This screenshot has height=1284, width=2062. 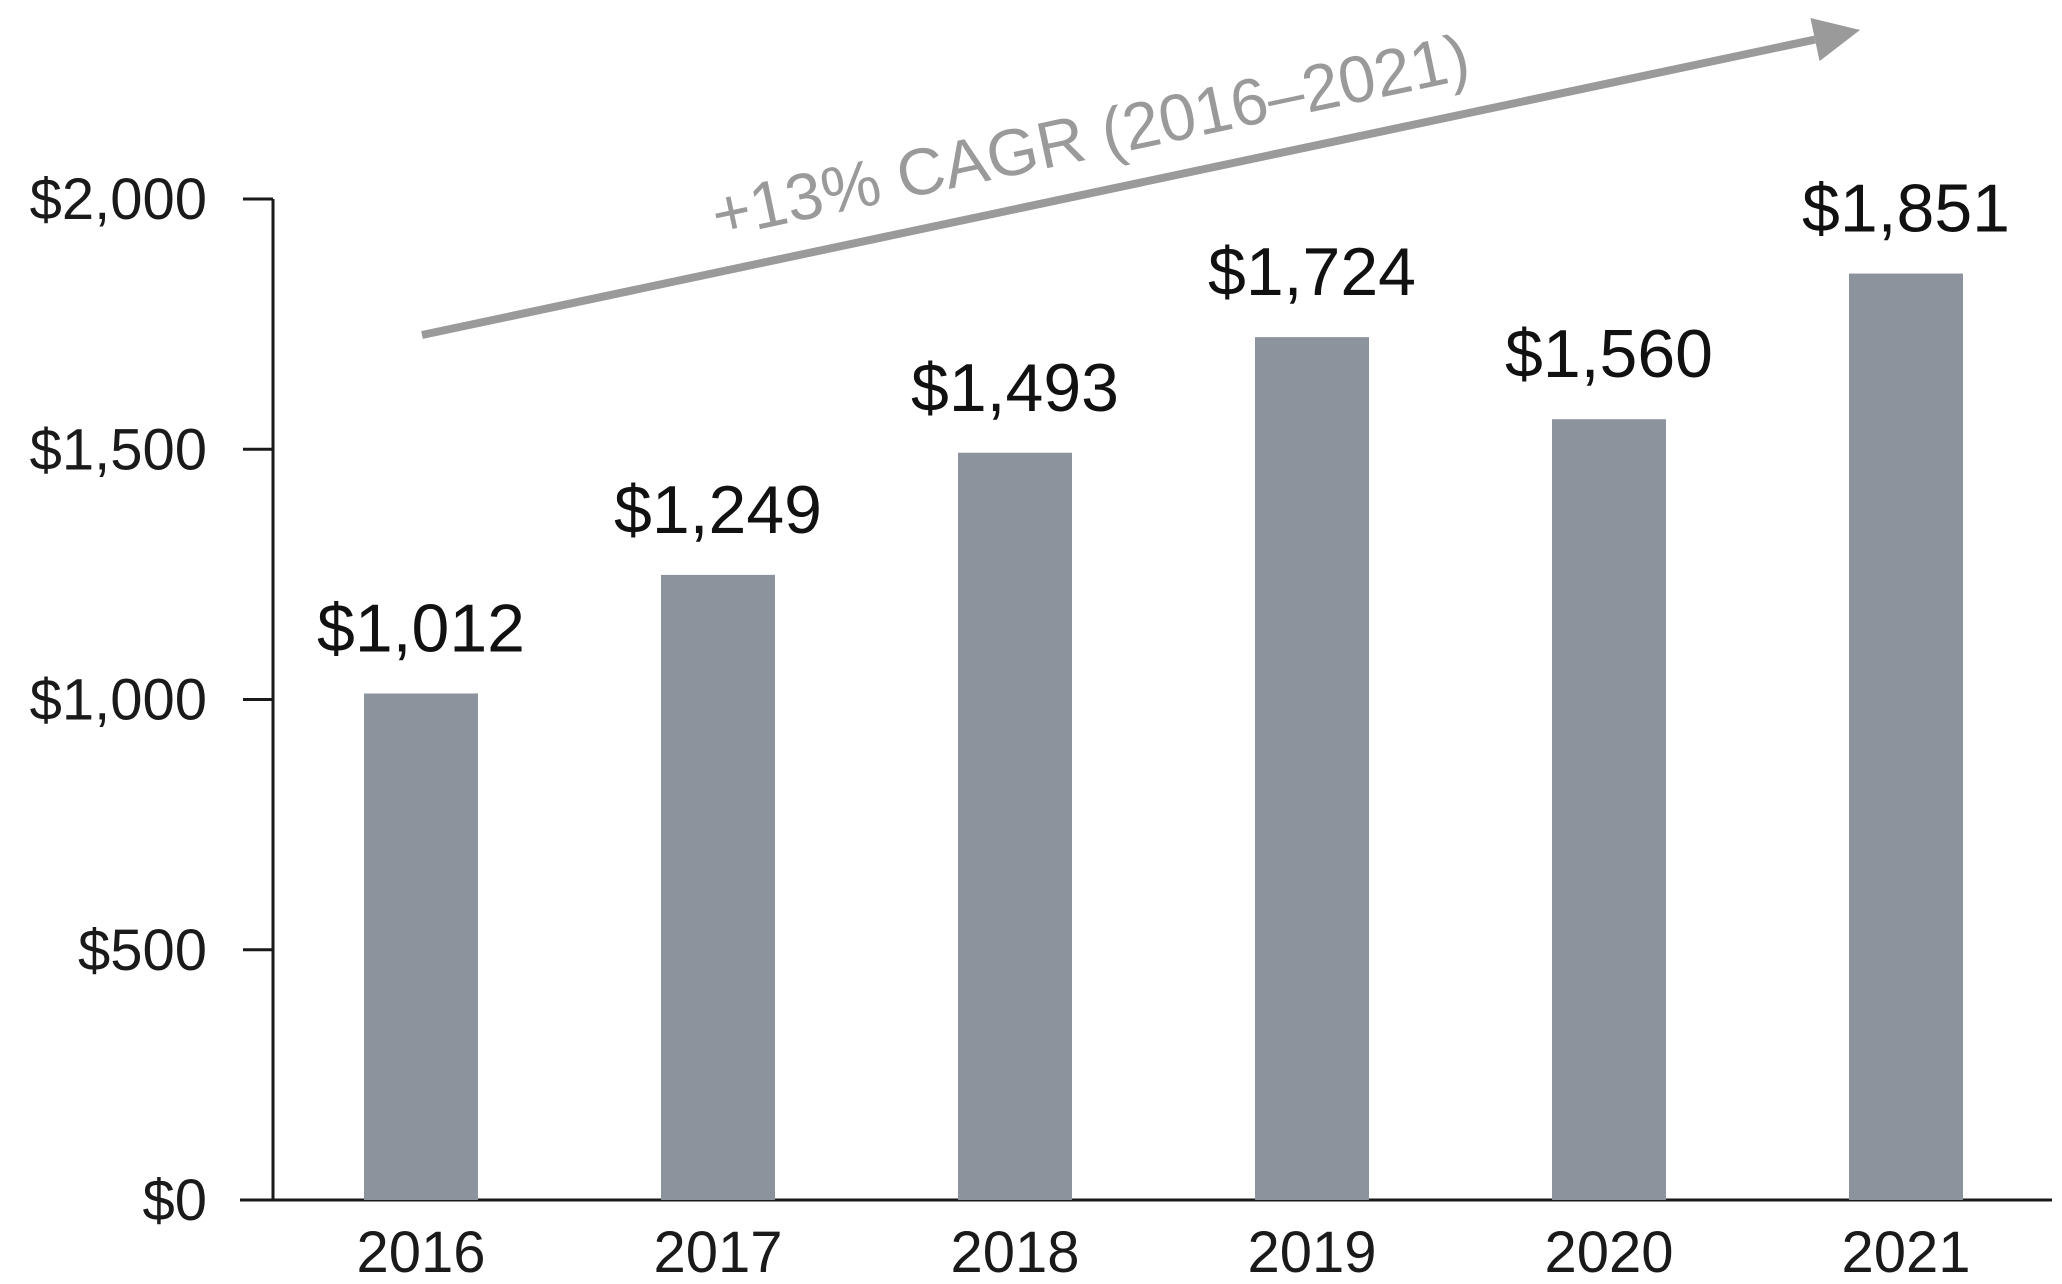 What do you see at coordinates (1015, 826) in the screenshot?
I see `bar-2018` at bounding box center [1015, 826].